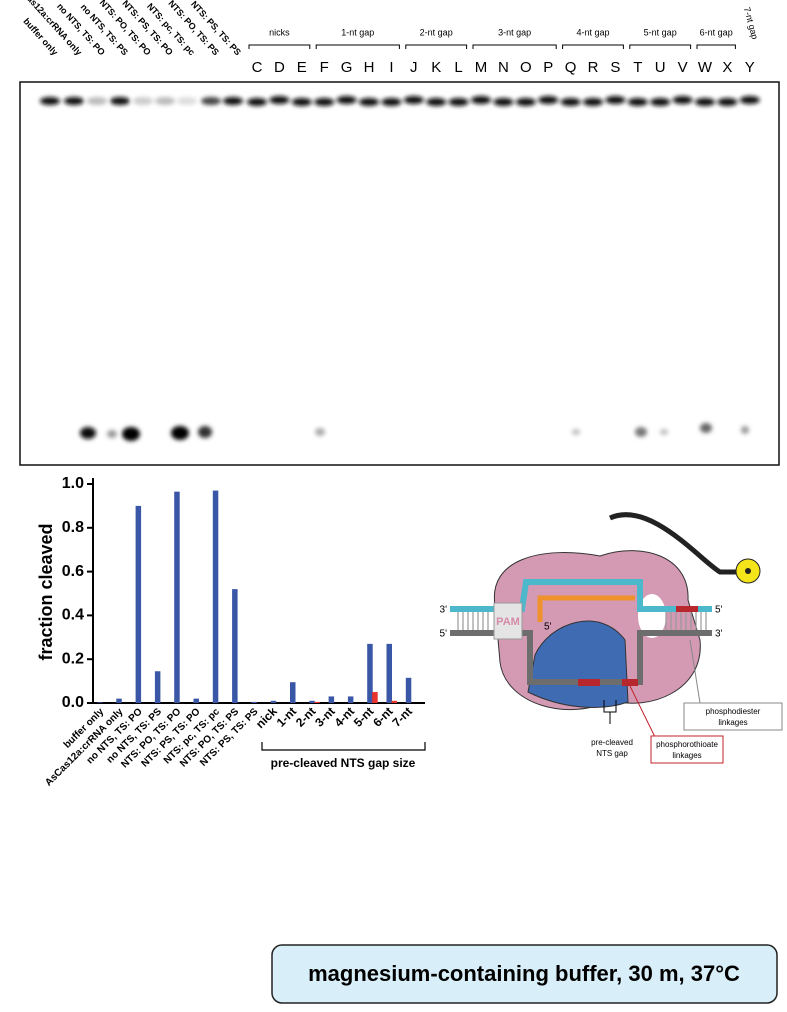 The width and height of the screenshot is (787, 1012). I want to click on group-label: nicks, so click(279, 32).